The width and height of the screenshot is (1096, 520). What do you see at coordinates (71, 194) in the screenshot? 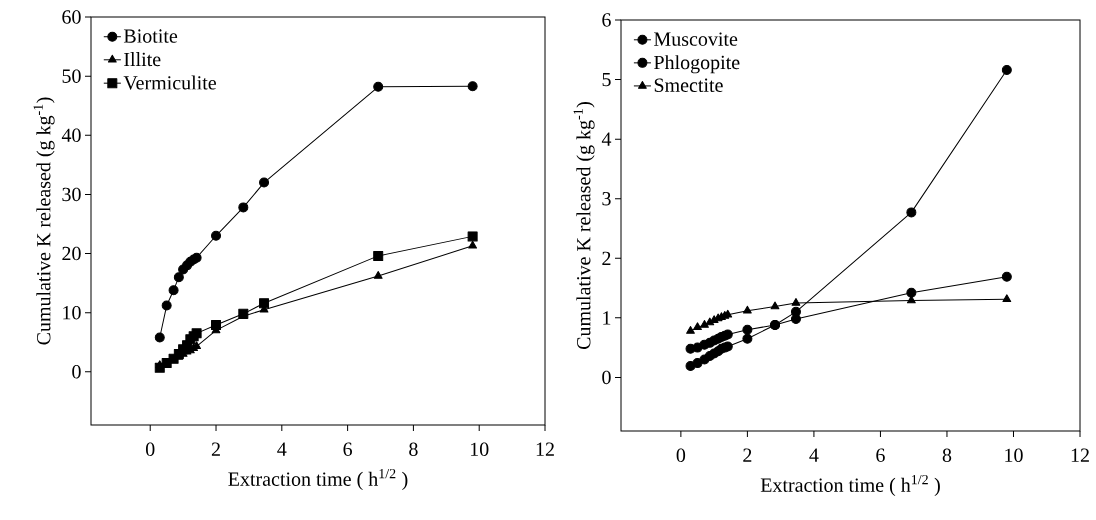
I see `y-tick-label: 30` at bounding box center [71, 194].